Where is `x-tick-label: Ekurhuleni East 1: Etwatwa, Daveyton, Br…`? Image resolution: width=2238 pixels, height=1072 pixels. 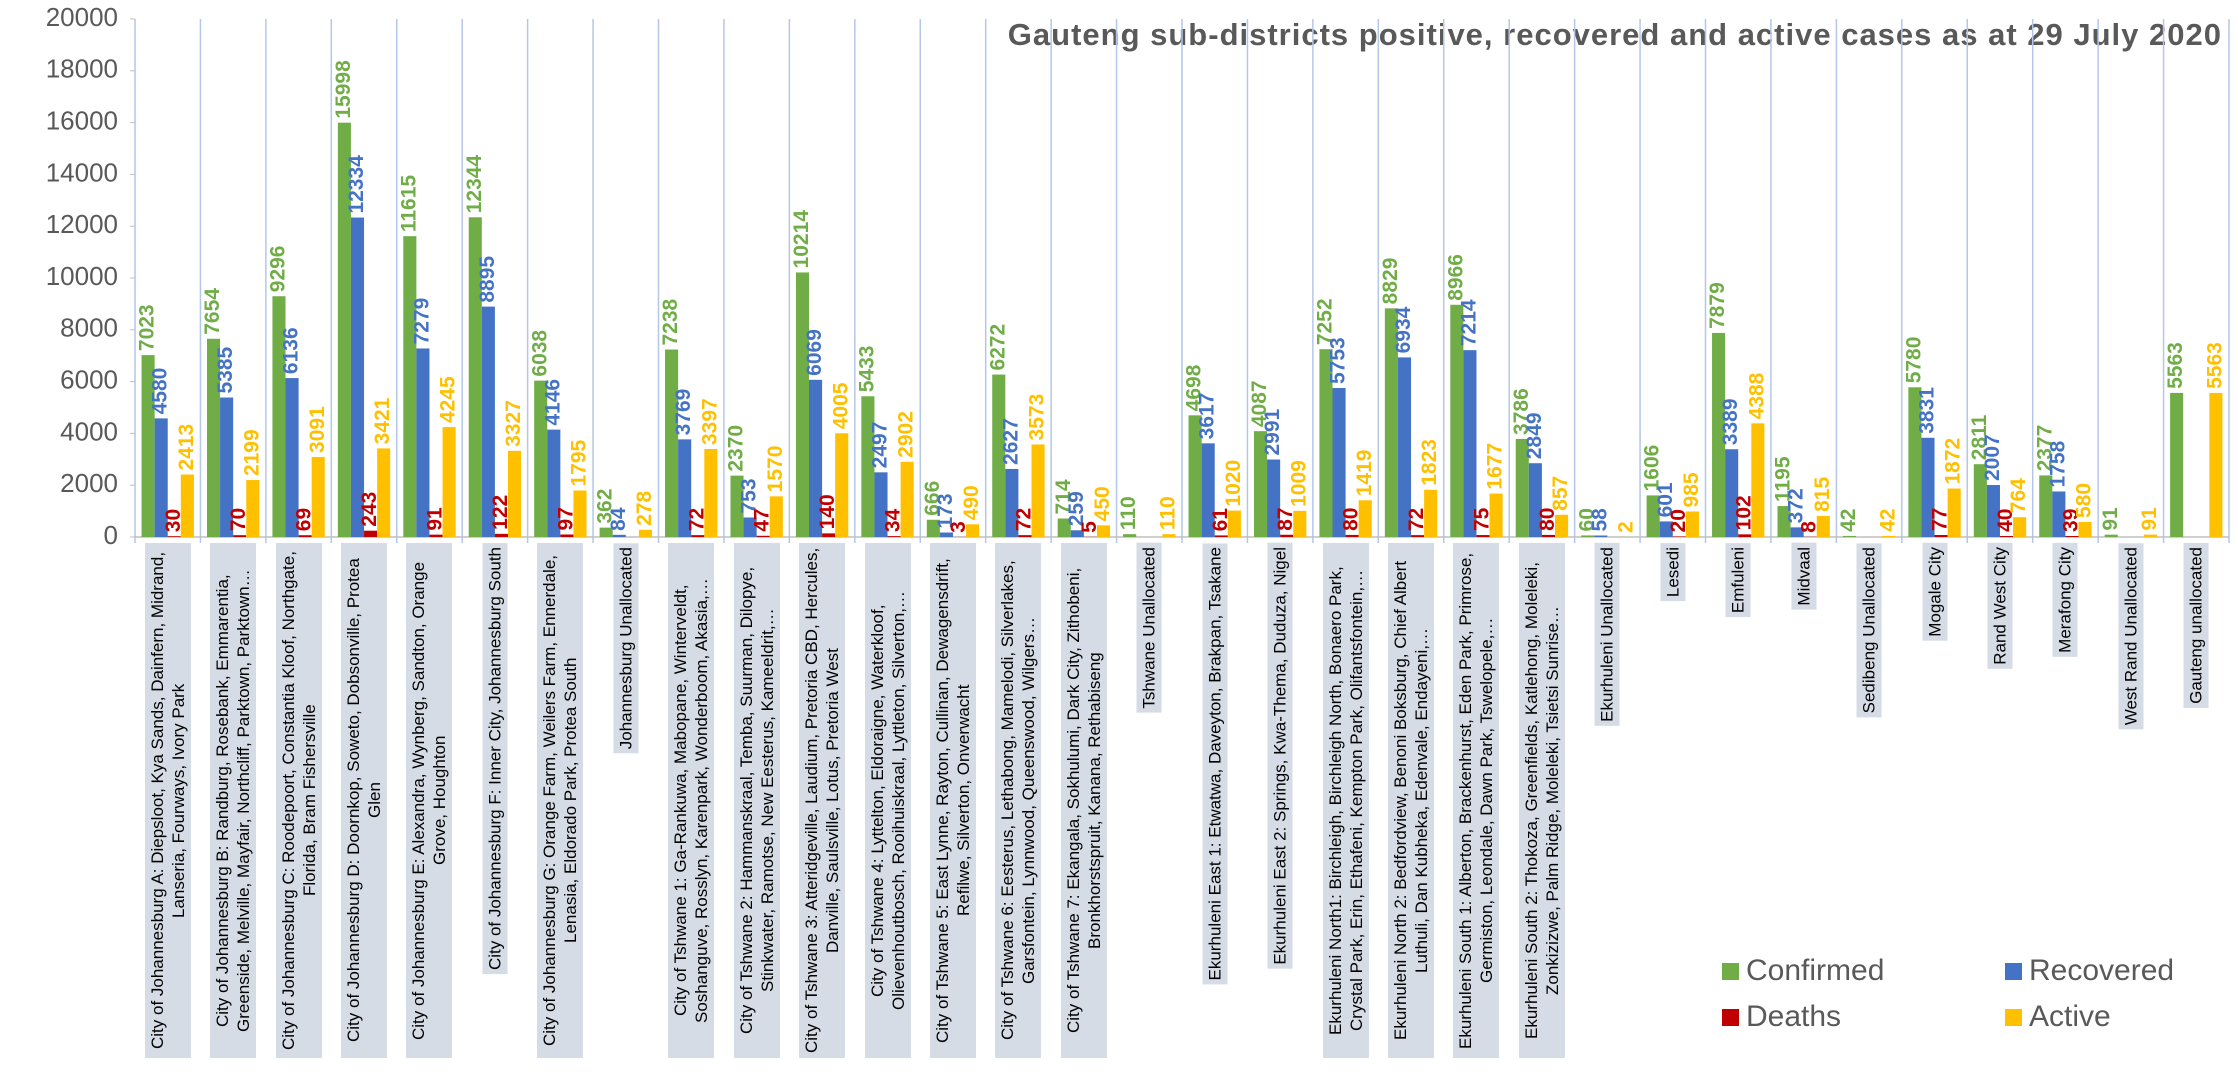
x-tick-label: Ekurhuleni East 1: Etwatwa, Daveyton, Br… is located at coordinates (1215, 764).